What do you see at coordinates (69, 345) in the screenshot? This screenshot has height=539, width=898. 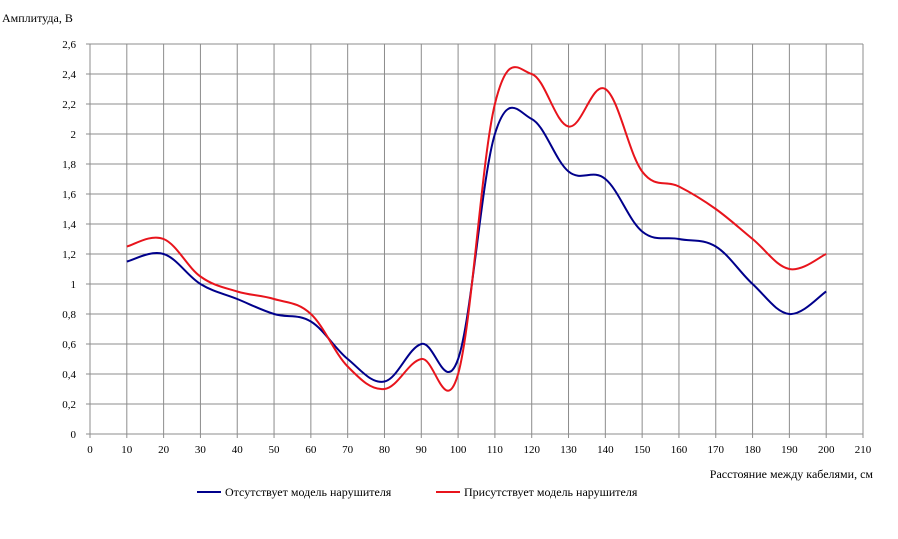 I see `y-tick-label: 0,6` at bounding box center [69, 345].